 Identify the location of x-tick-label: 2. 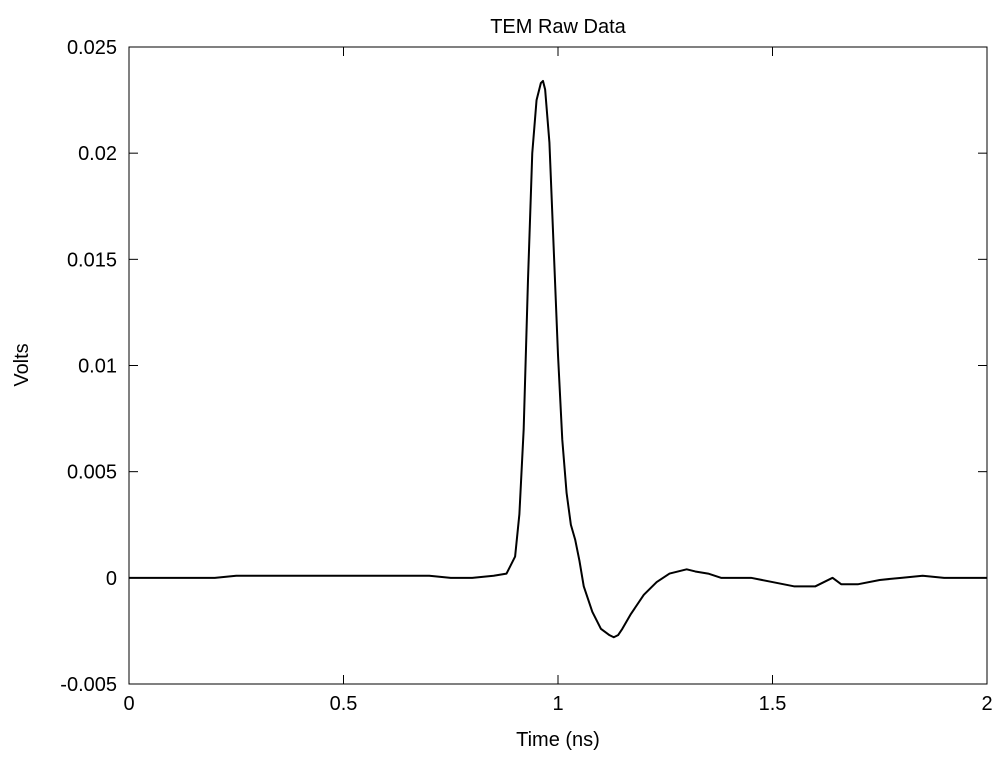
(986, 704).